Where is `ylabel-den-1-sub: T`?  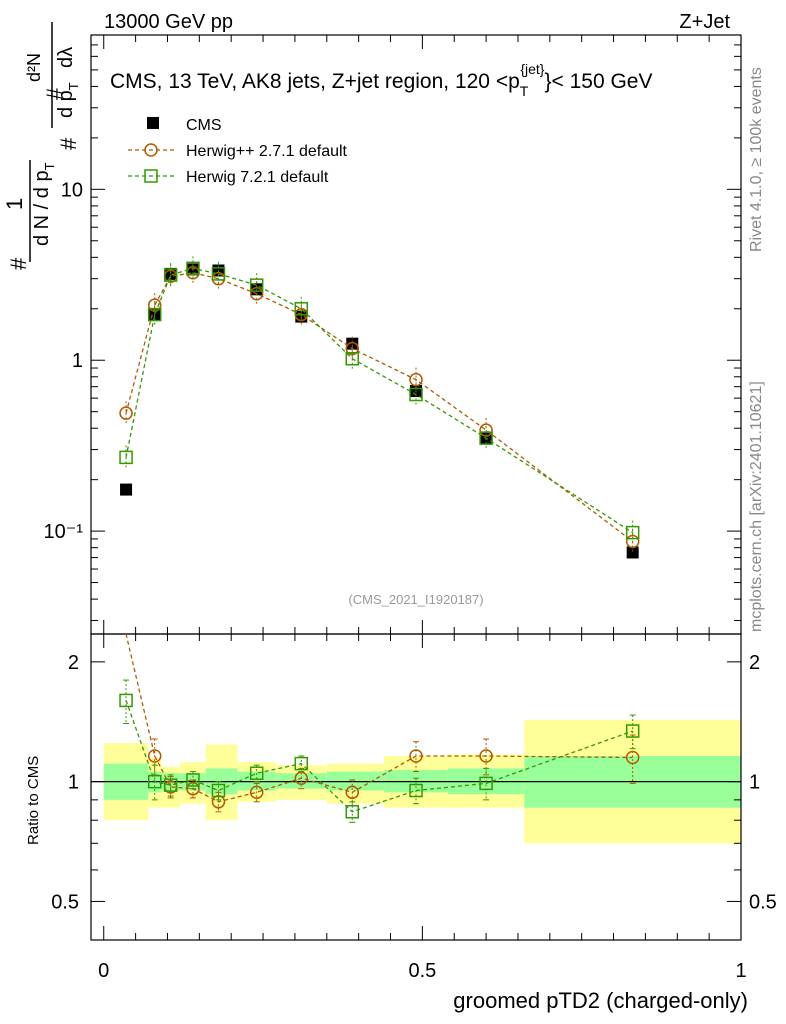 ylabel-den-1-sub: T is located at coordinates (49, 166).